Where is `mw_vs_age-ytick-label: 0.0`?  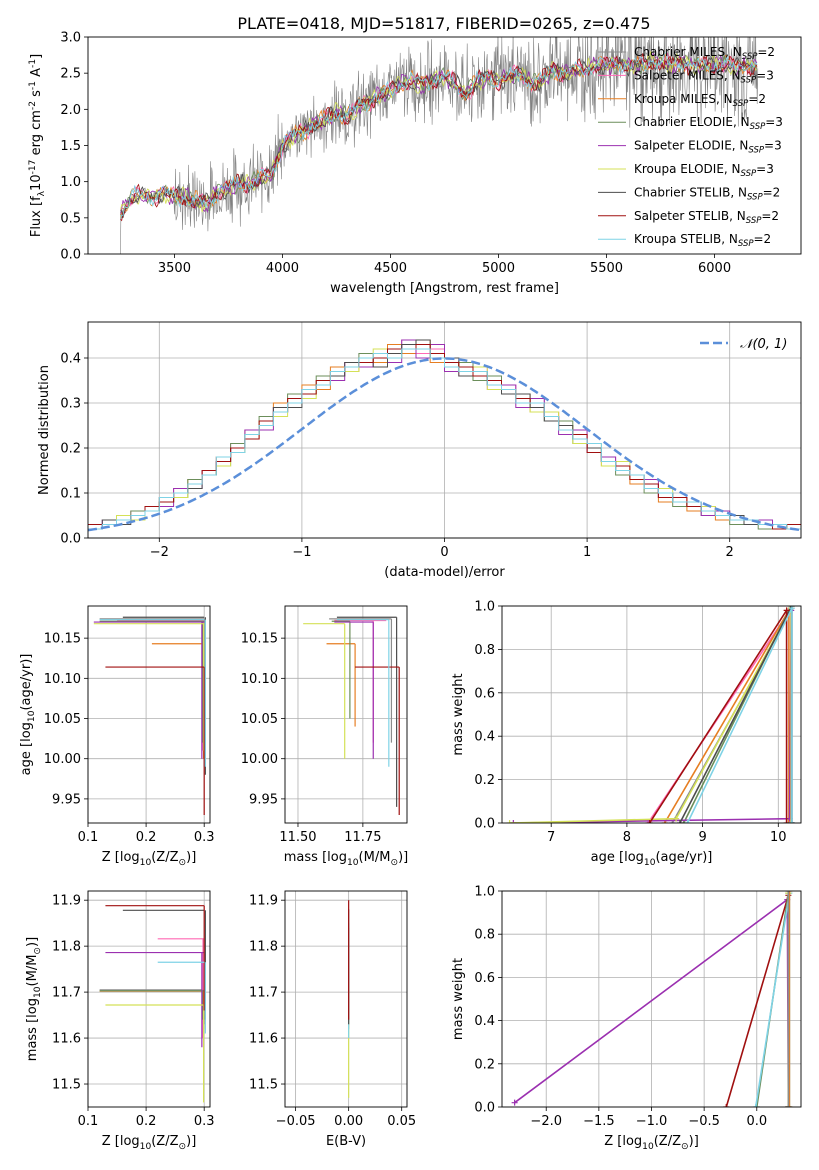 mw_vs_age-ytick-label: 0.0 is located at coordinates (484, 824).